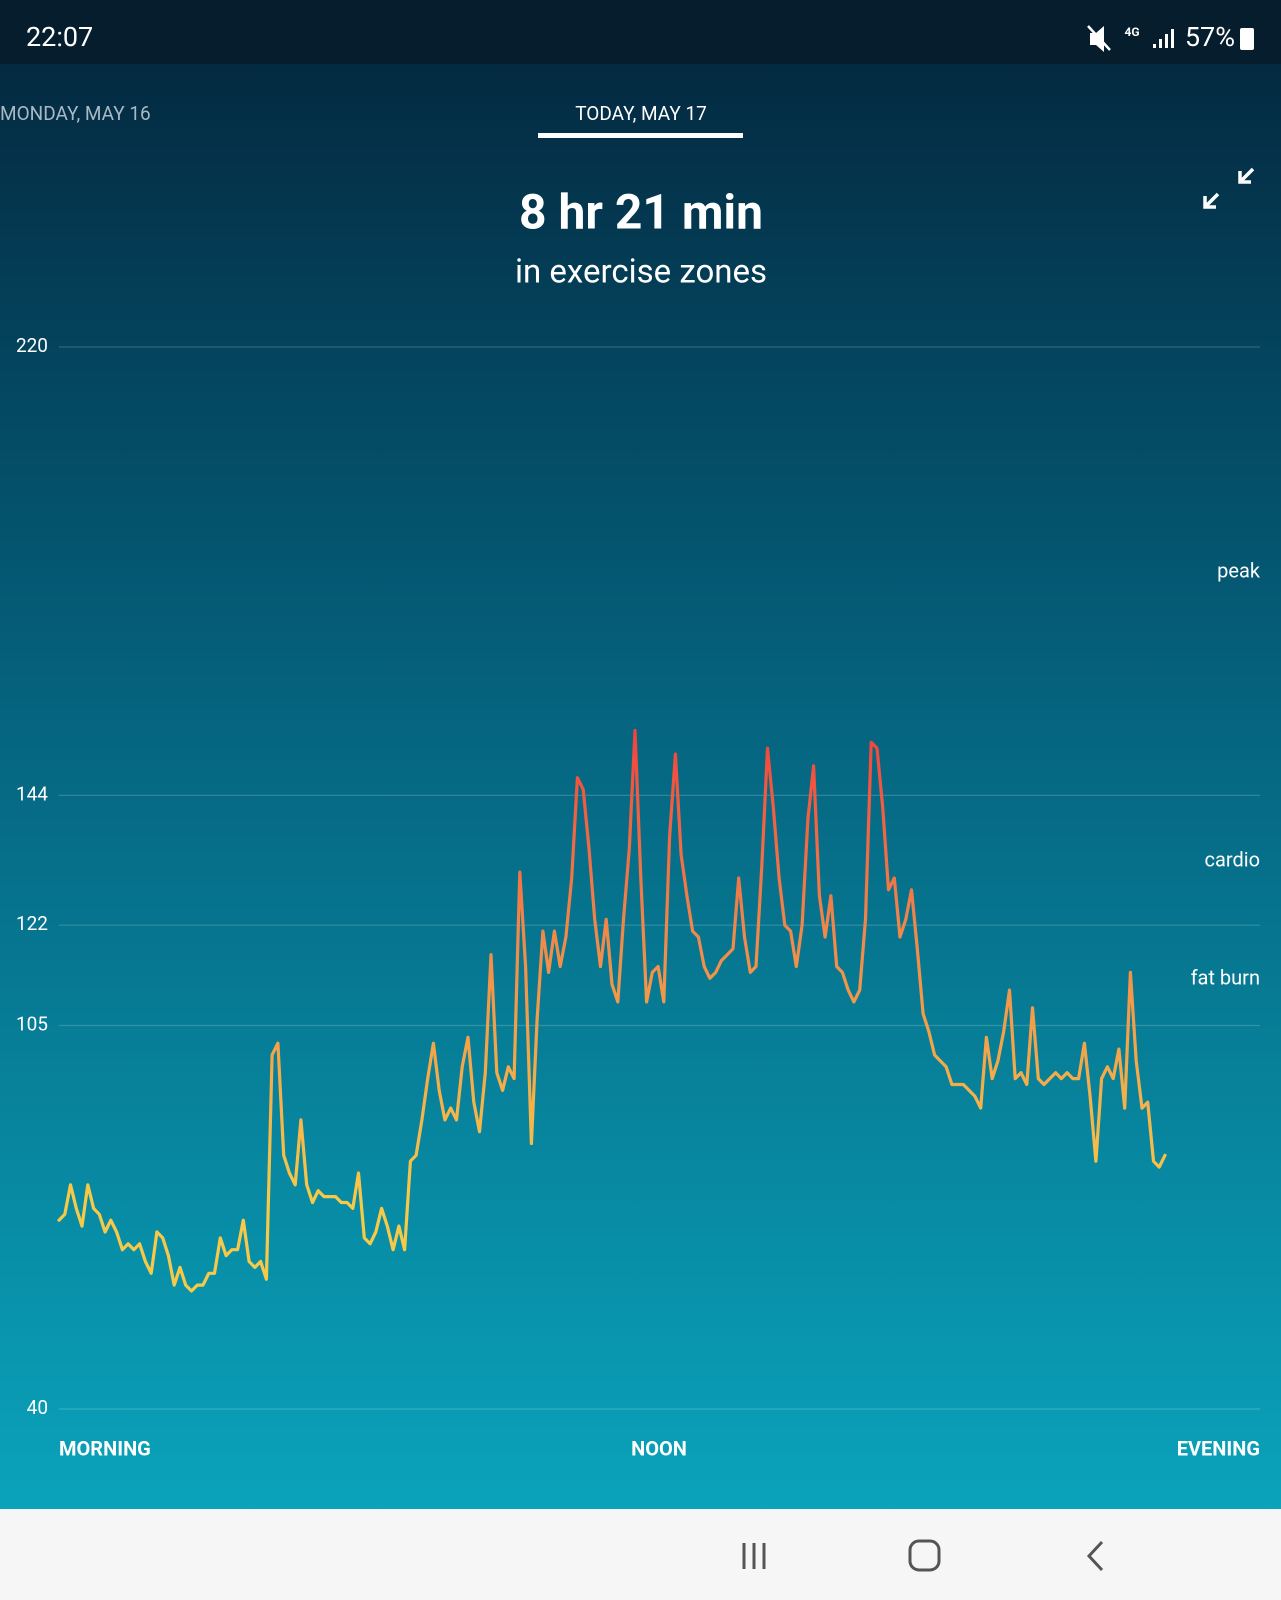 Image resolution: width=1281 pixels, height=1600 pixels. Describe the element at coordinates (32, 345) in the screenshot. I see `y-tick-label: 220` at that location.